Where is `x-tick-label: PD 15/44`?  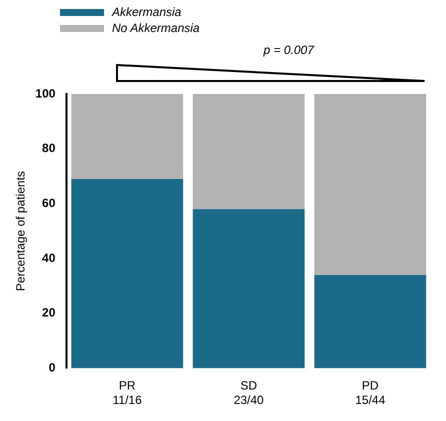 x-tick-label: PD 15/44 is located at coordinates (370, 393).